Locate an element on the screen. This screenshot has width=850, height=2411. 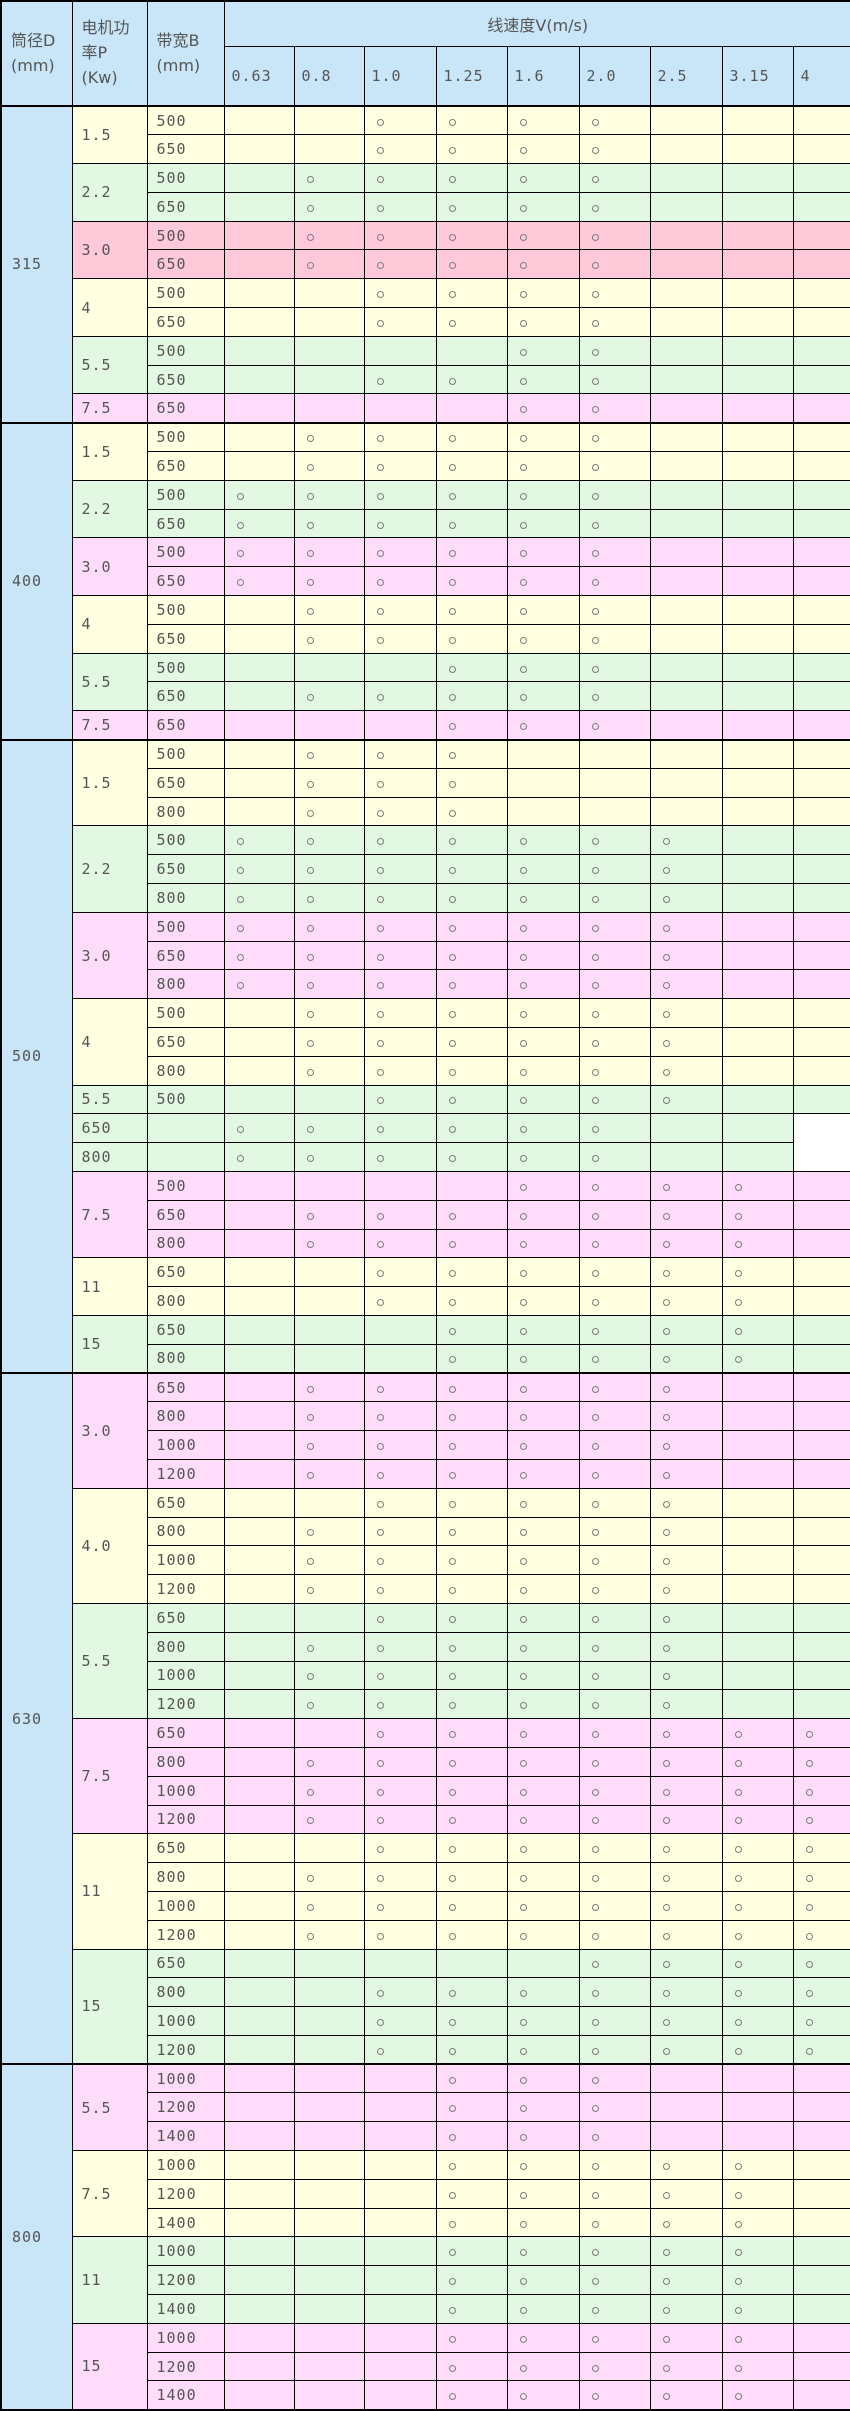
table-row: 15 650 is located at coordinates (425, 2006).